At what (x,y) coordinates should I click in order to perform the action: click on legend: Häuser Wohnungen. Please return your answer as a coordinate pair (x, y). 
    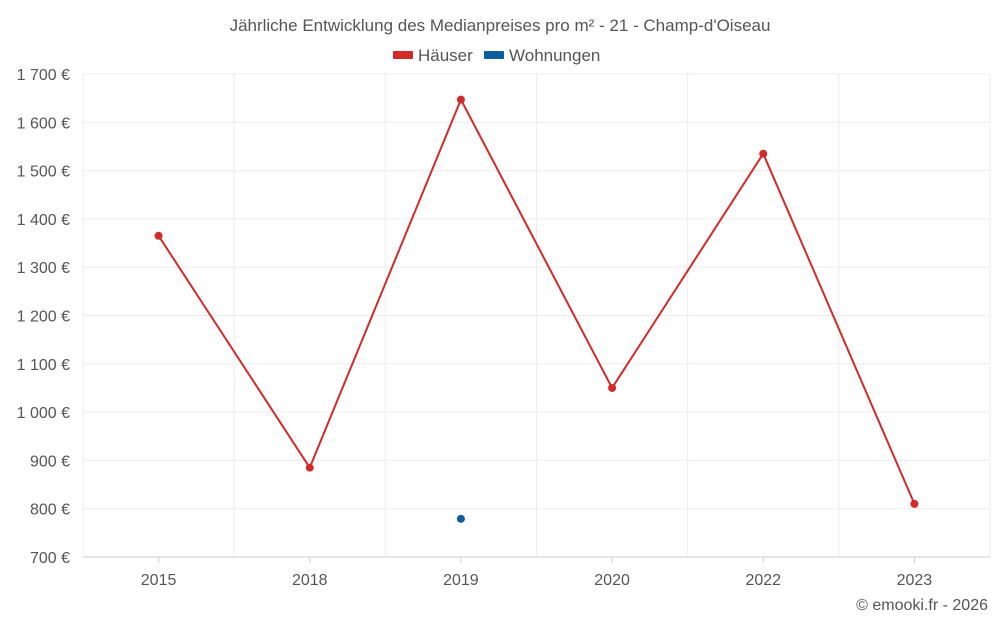
    Looking at the image, I should click on (496, 55).